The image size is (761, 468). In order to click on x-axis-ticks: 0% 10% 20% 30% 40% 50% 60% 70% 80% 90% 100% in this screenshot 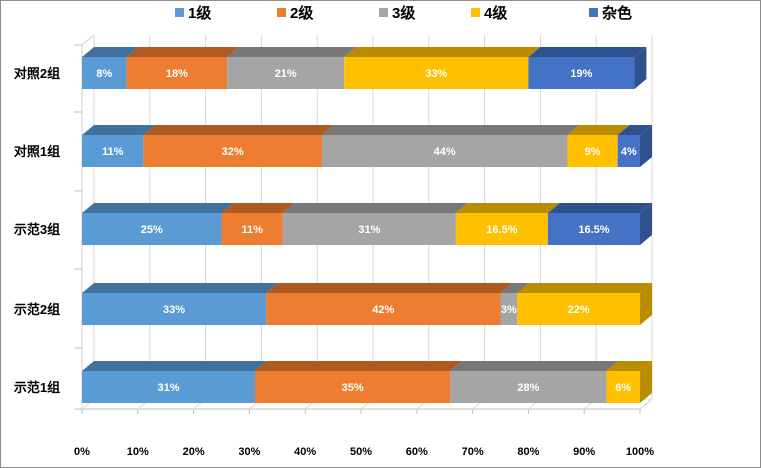, I will do `click(364, 433)`.